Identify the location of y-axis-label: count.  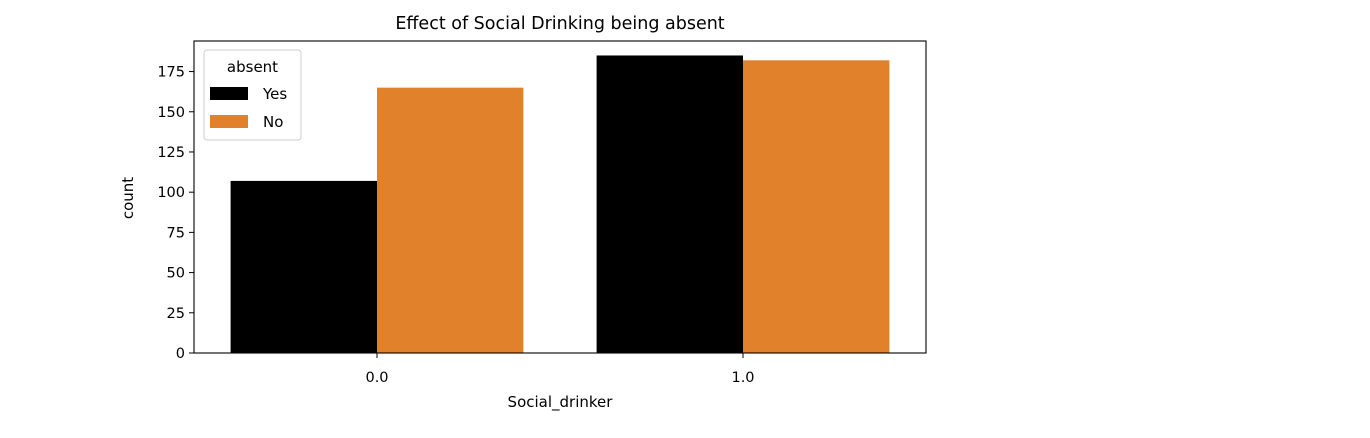
(128, 198).